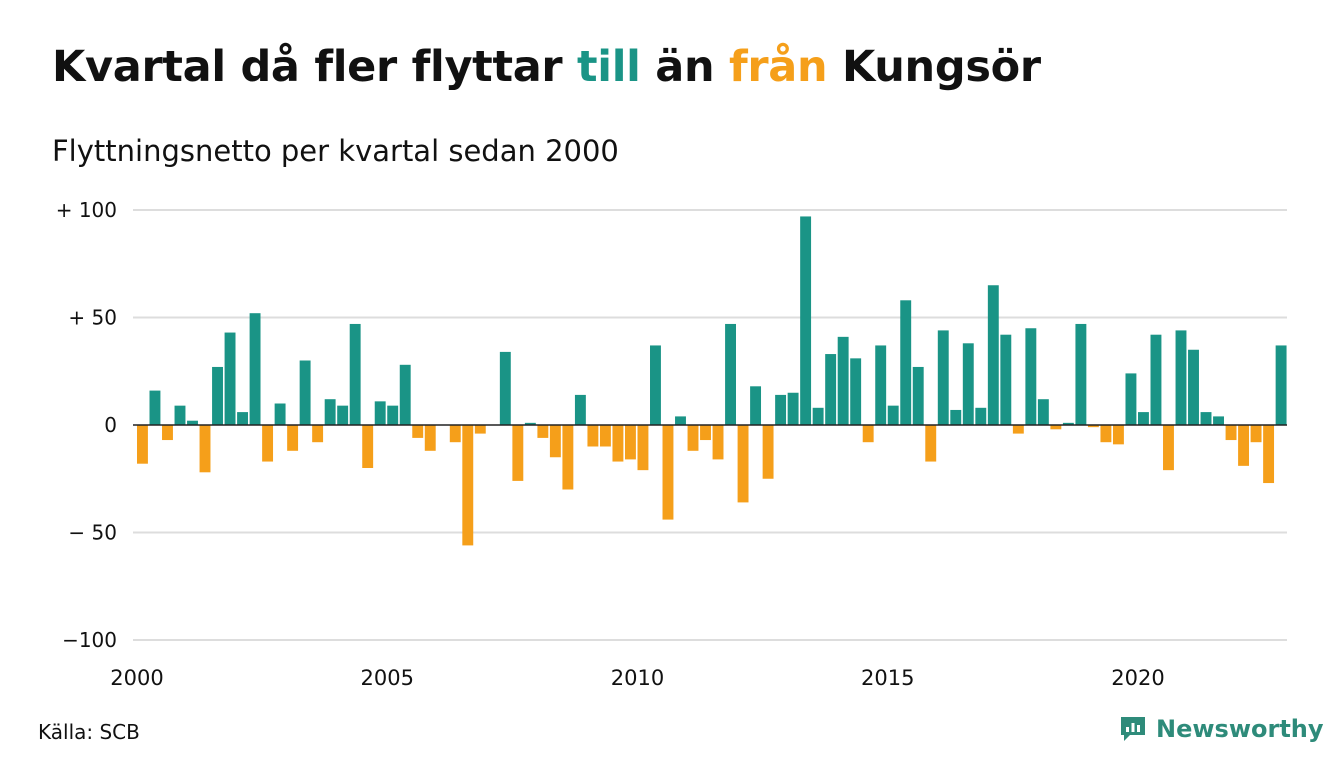 The image size is (1340, 780). Describe the element at coordinates (637, 678) in the screenshot. I see `x-tick-label: 2010` at that location.